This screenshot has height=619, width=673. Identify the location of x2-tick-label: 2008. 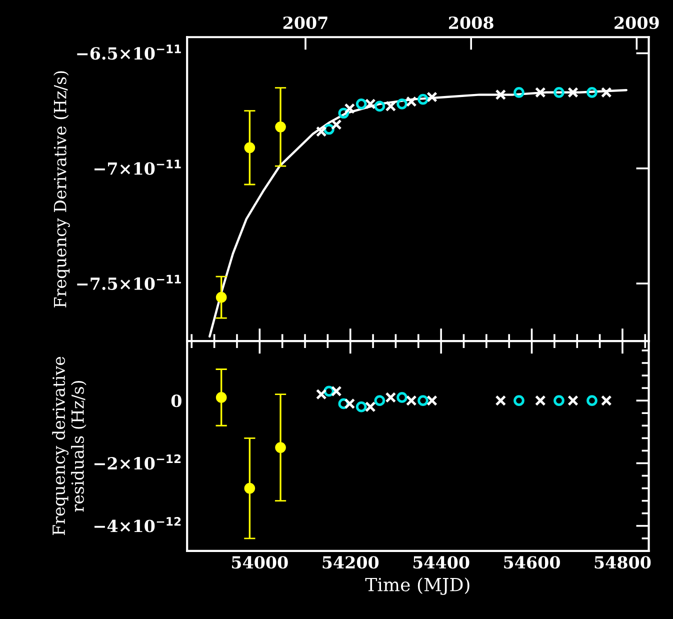
(471, 23).